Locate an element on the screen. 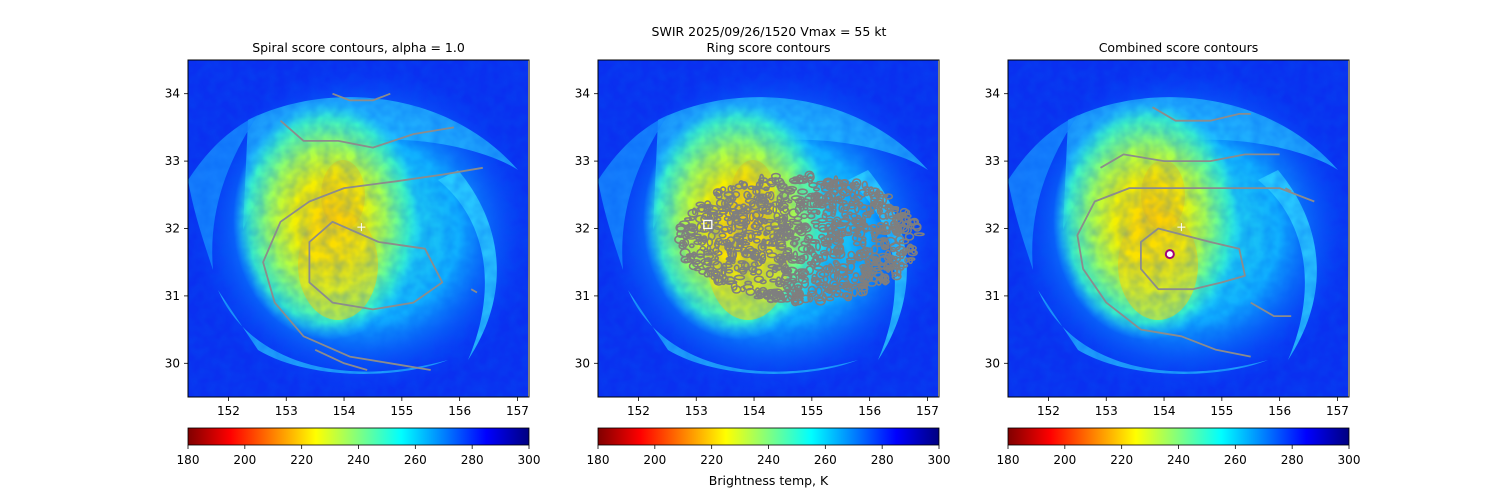 The height and width of the screenshot is (500, 1500). y-tick-label: 33 is located at coordinates (992, 161).